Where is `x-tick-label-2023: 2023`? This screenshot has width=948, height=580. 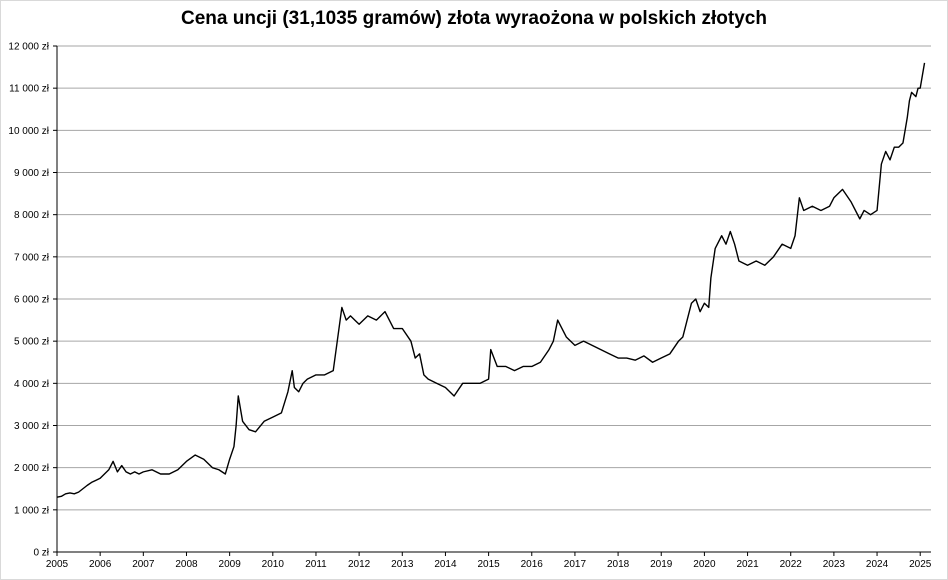 x-tick-label-2023: 2023 is located at coordinates (834, 564).